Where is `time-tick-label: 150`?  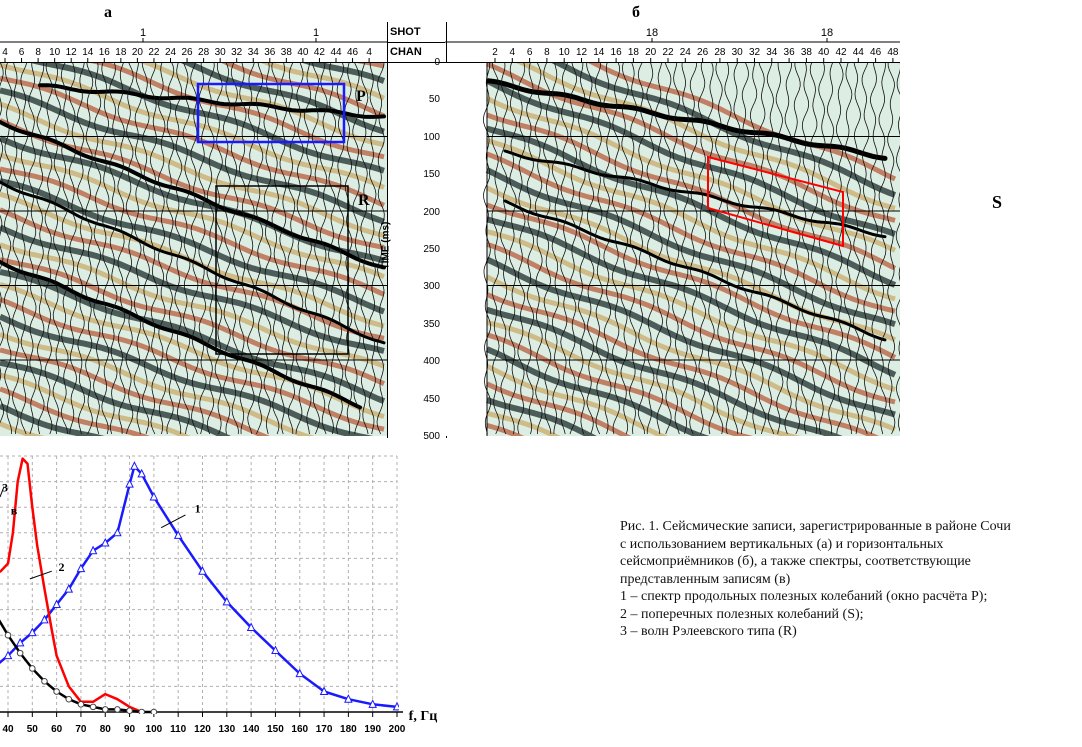 time-tick-label: 150 is located at coordinates (431, 175).